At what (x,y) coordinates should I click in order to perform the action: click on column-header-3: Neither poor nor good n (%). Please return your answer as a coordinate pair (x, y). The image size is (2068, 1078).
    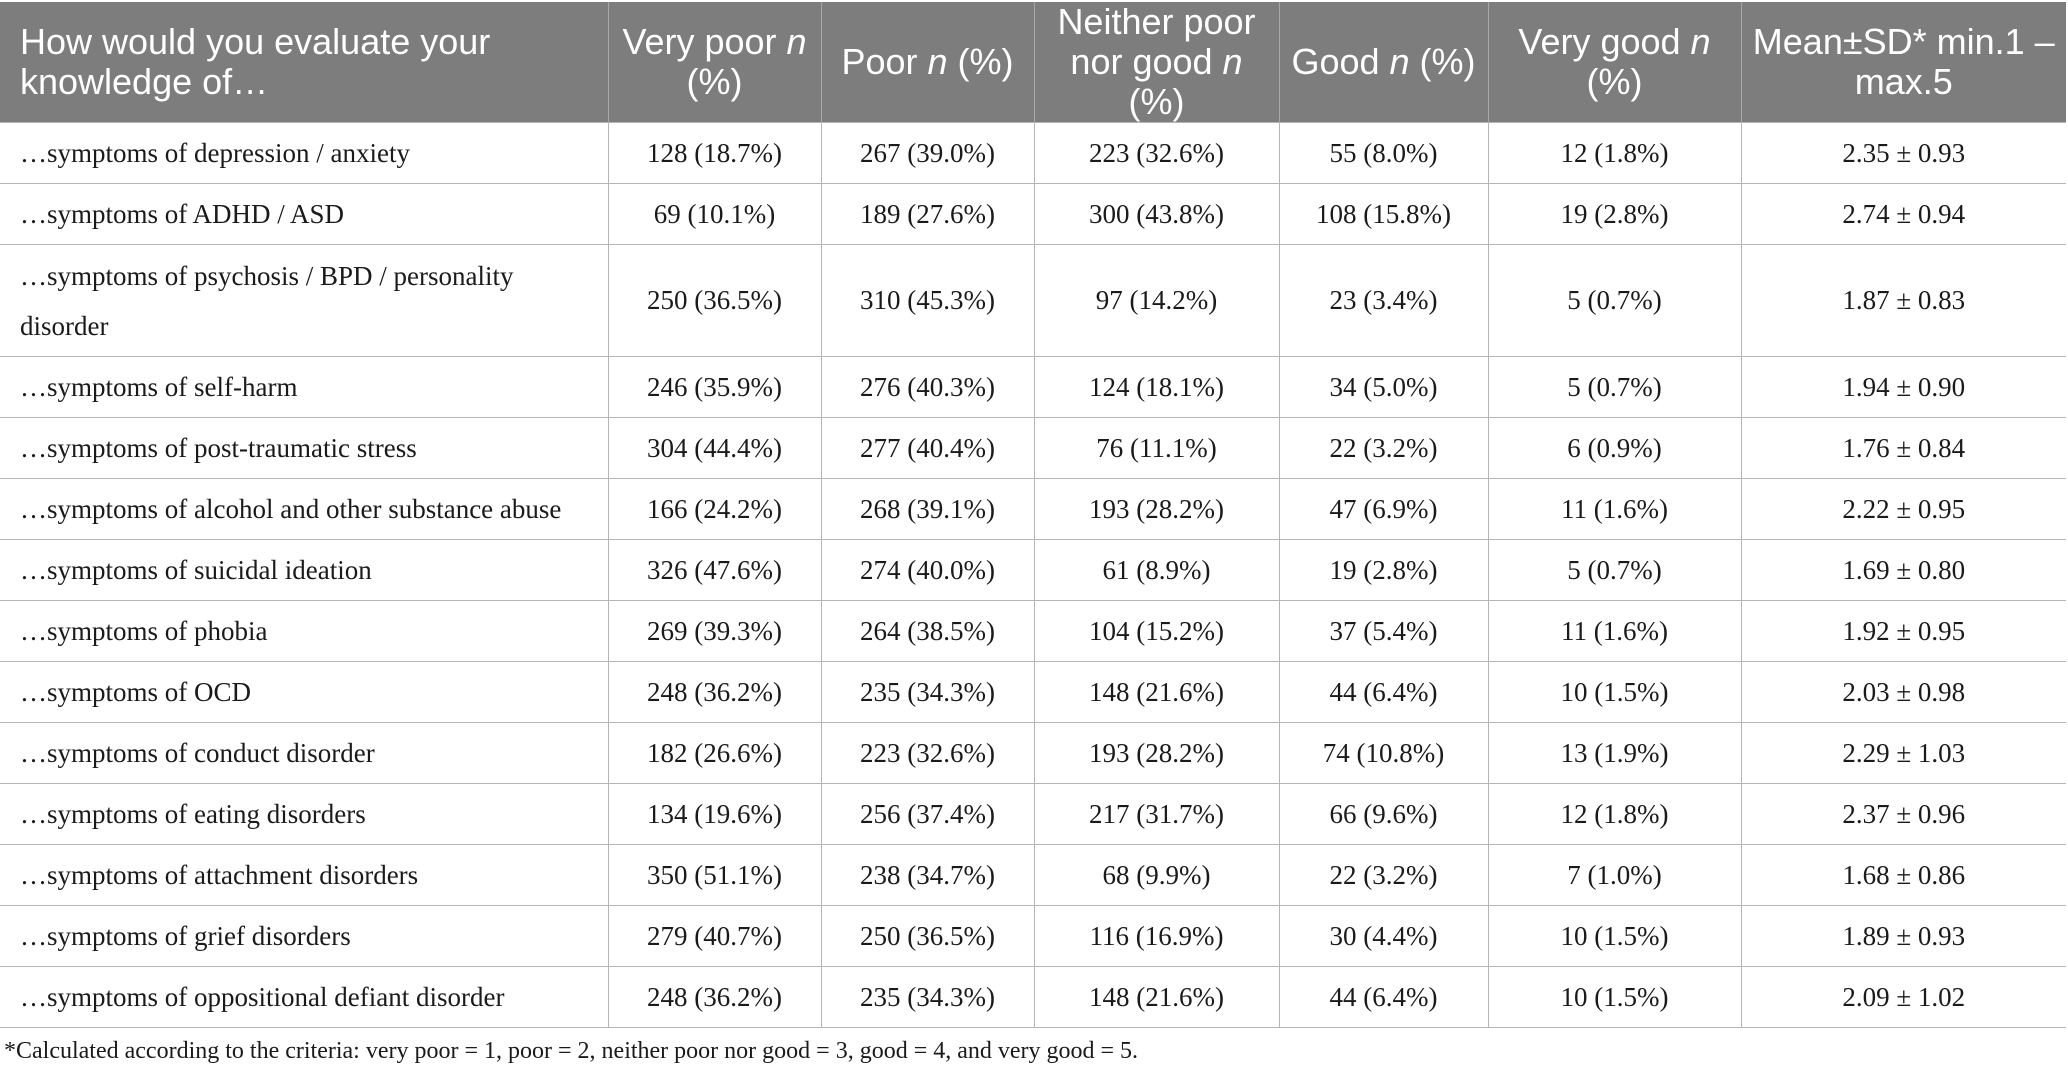
    Looking at the image, I should click on (1157, 62).